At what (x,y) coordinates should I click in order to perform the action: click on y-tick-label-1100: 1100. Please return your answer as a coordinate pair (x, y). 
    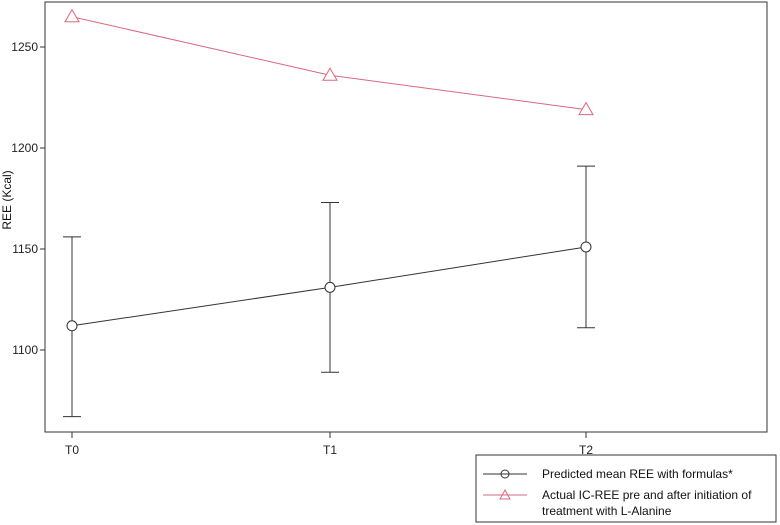
    Looking at the image, I should click on (25, 350).